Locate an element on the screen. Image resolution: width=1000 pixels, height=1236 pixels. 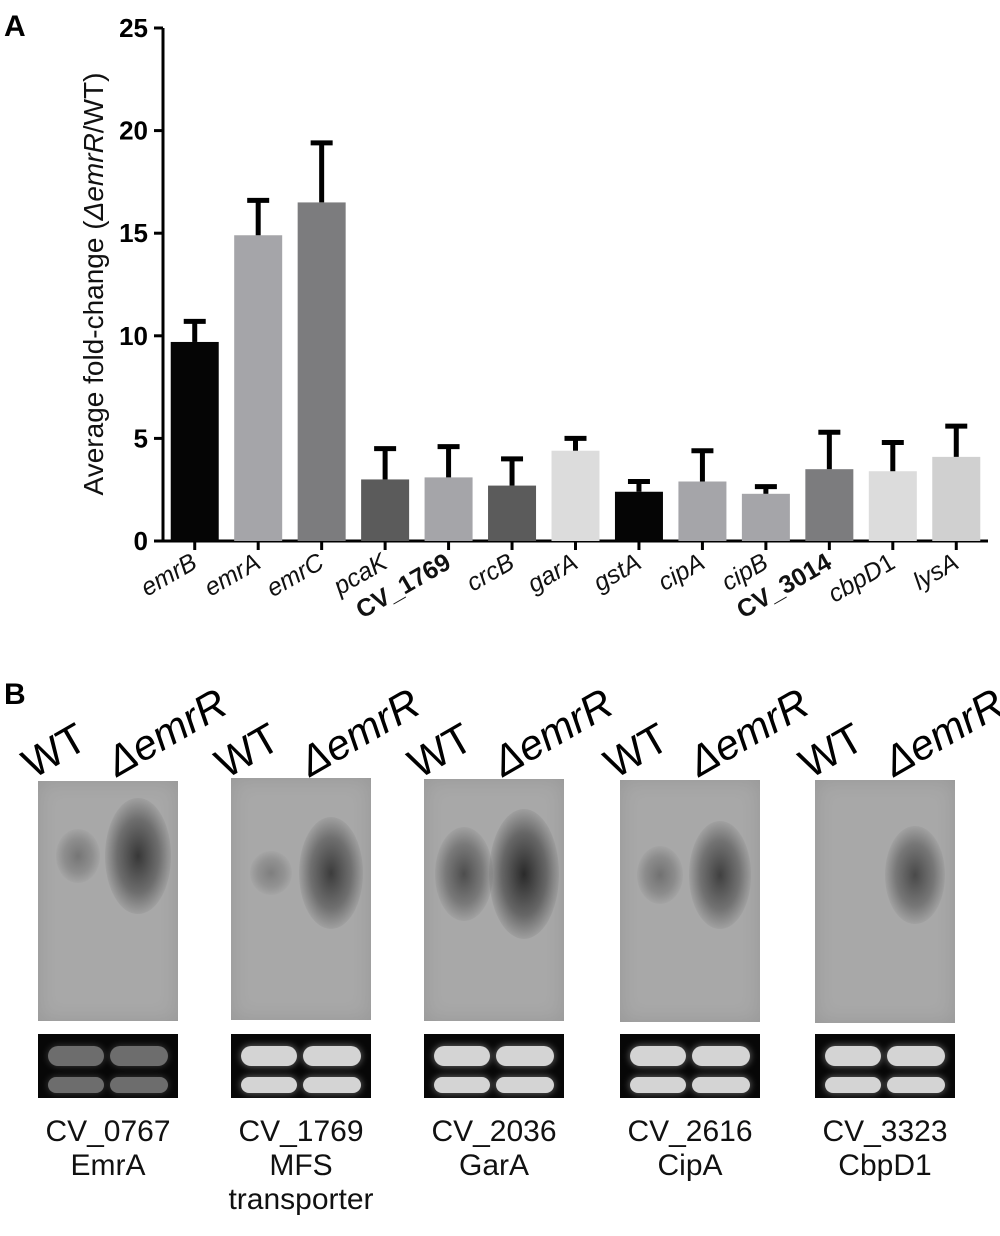
blot-2: WT ΔemrR CV_1769 MFS transporter is located at coordinates (317, 954).